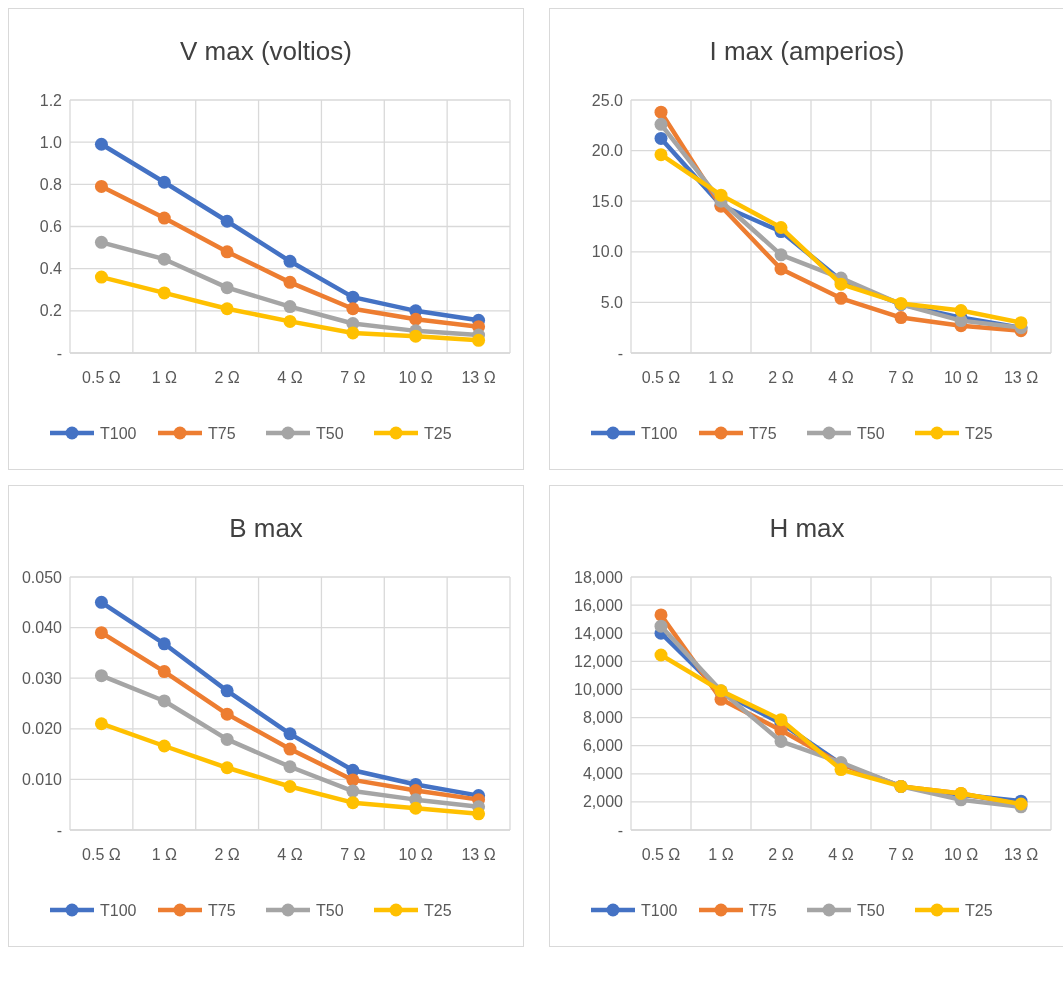 This screenshot has width=1063, height=998. I want to click on y-tick-label: 12,000, so click(599, 661).